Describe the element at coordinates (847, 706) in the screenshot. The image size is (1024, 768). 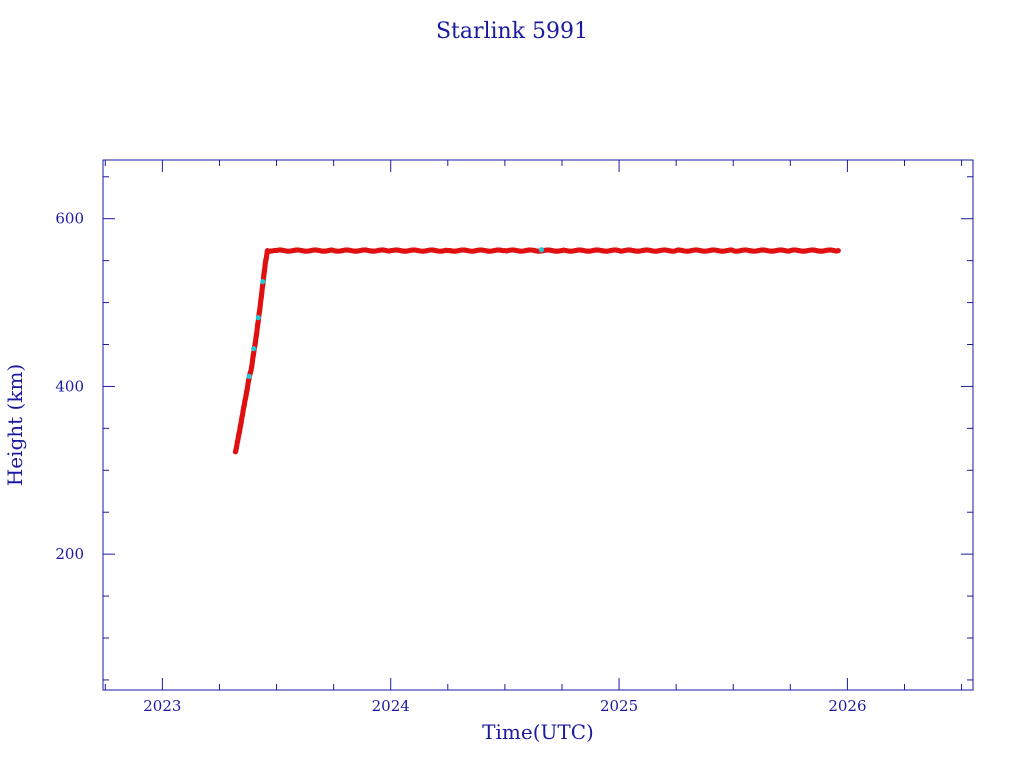
I see `x-tick-label: 2026` at that location.